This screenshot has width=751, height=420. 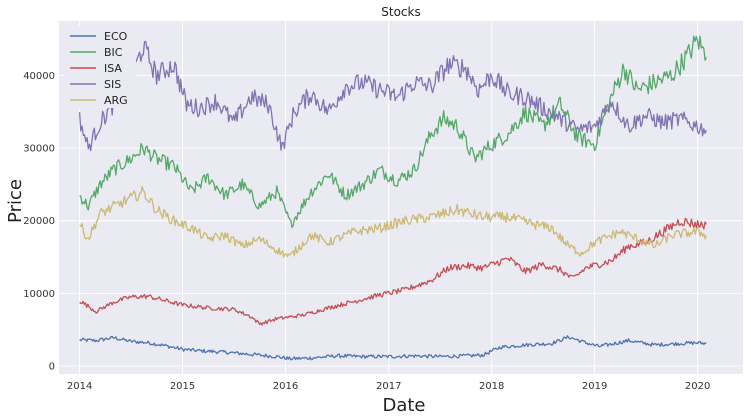 What do you see at coordinates (182, 386) in the screenshot?
I see `x-tick-label: 2015` at bounding box center [182, 386].